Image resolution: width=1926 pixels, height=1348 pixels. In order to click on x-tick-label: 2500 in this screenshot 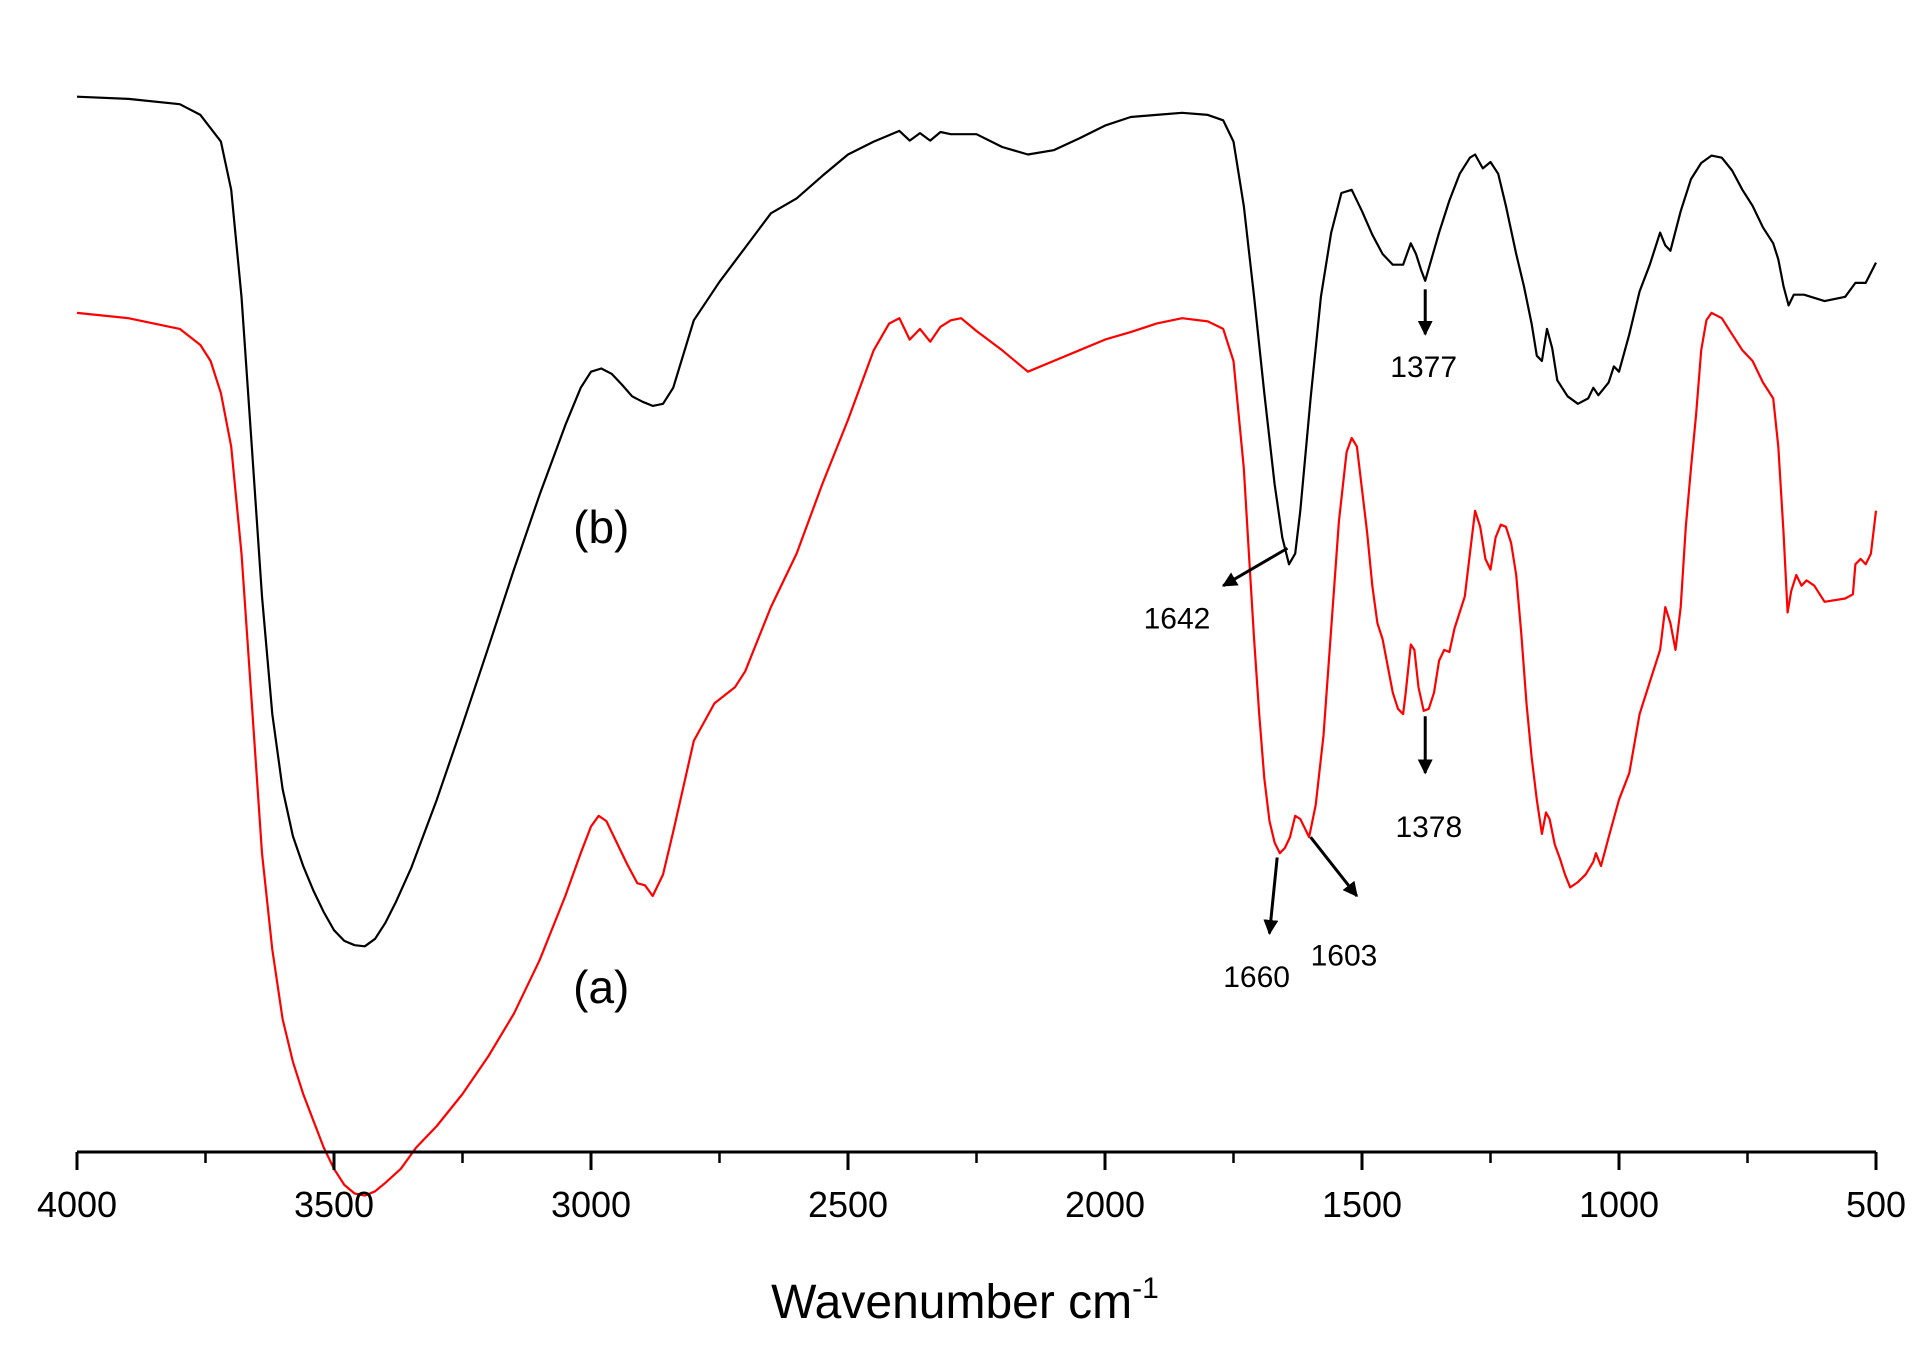, I will do `click(848, 1204)`.